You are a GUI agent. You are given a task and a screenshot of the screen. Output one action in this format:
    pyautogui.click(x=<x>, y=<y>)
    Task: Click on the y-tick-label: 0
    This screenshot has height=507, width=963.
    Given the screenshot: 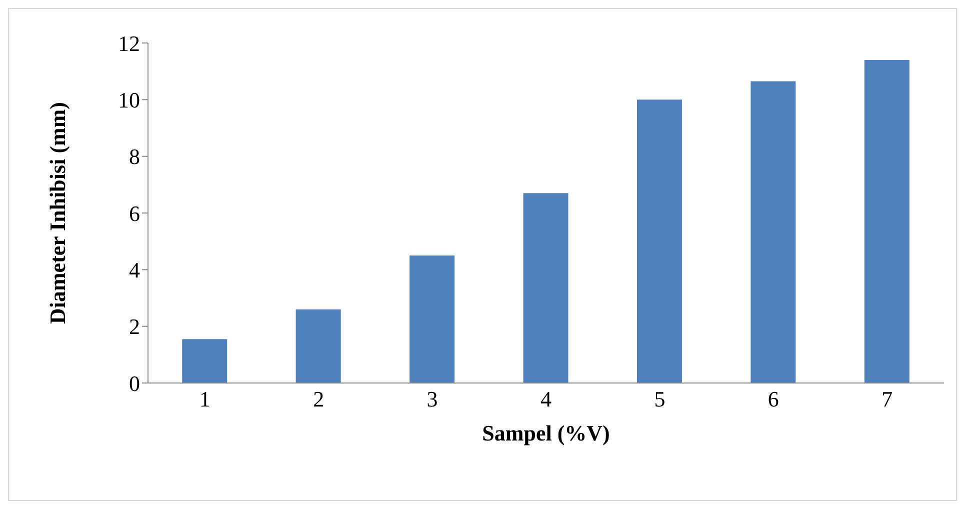 What is the action you would take?
    pyautogui.click(x=134, y=383)
    